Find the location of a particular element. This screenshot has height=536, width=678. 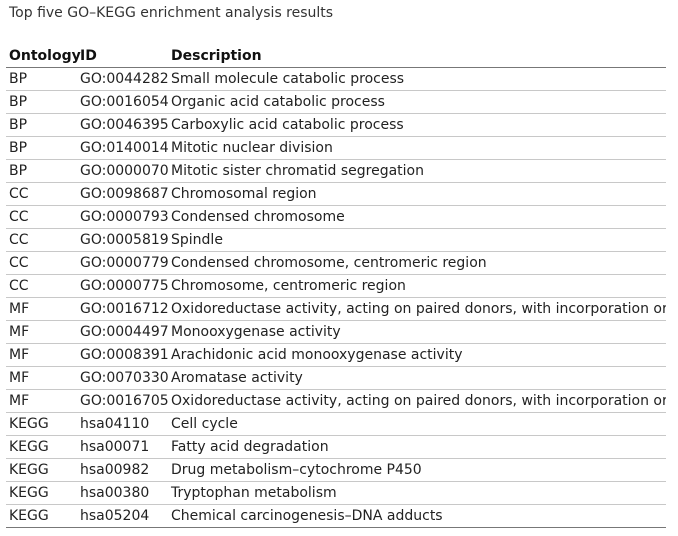

description-cell: Condensed chromosome, centromeric region is located at coordinates (417, 263).